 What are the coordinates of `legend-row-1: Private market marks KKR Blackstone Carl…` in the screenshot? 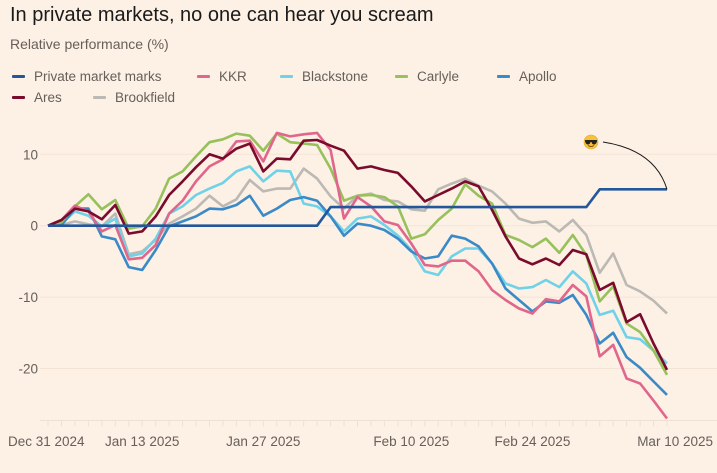 It's located at (358, 76).